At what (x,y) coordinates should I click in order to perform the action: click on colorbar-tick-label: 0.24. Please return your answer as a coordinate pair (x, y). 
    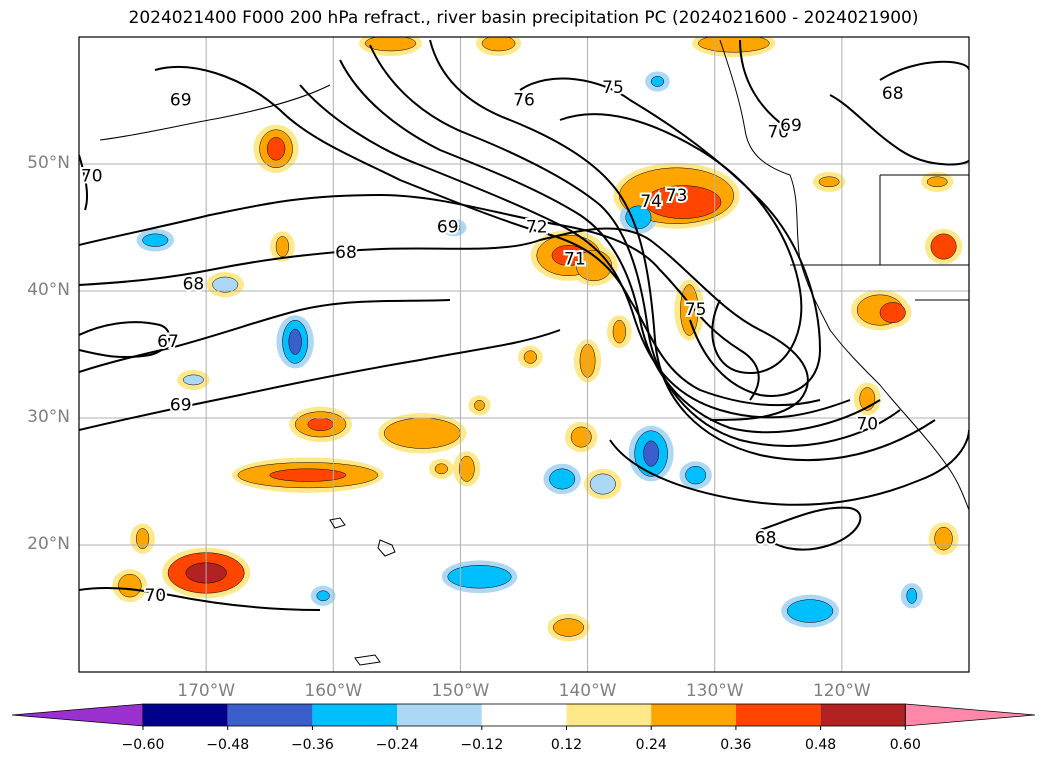
    Looking at the image, I should click on (651, 745).